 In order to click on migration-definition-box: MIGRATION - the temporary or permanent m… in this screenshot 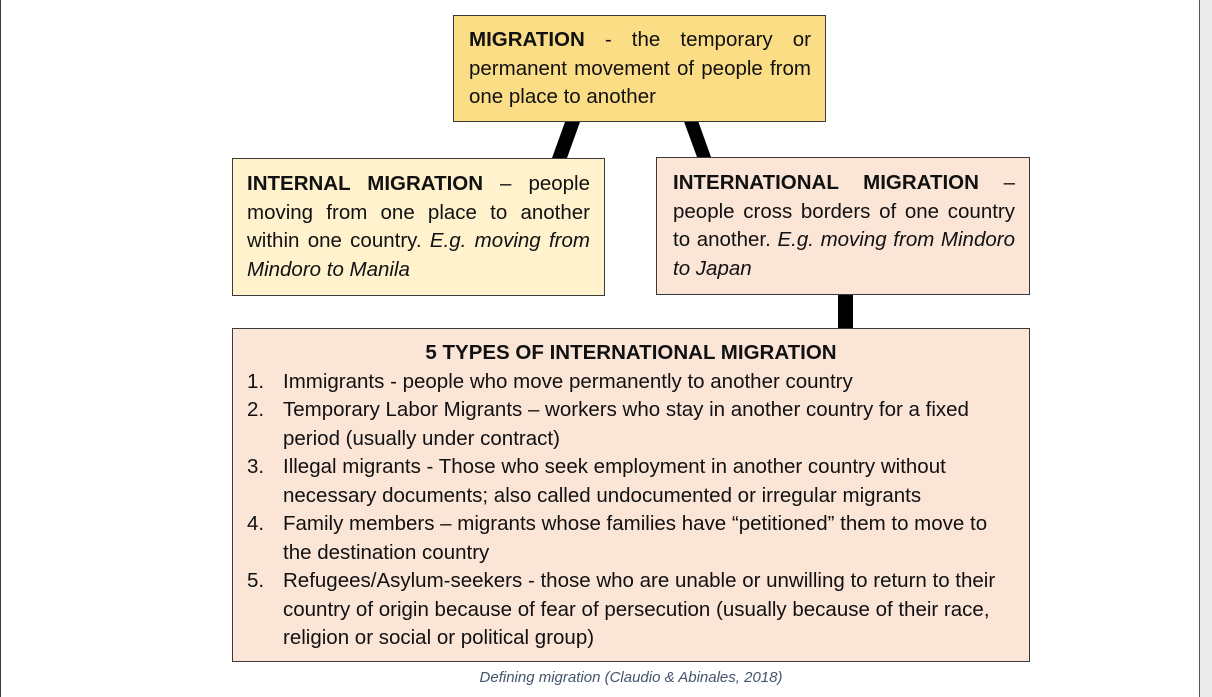, I will do `click(639, 68)`.